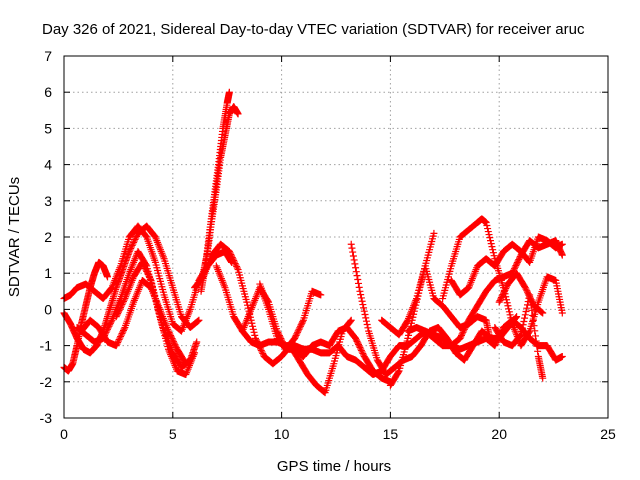 The image size is (640, 480). What do you see at coordinates (48, 273) in the screenshot?
I see `y-tick-label: 1` at bounding box center [48, 273].